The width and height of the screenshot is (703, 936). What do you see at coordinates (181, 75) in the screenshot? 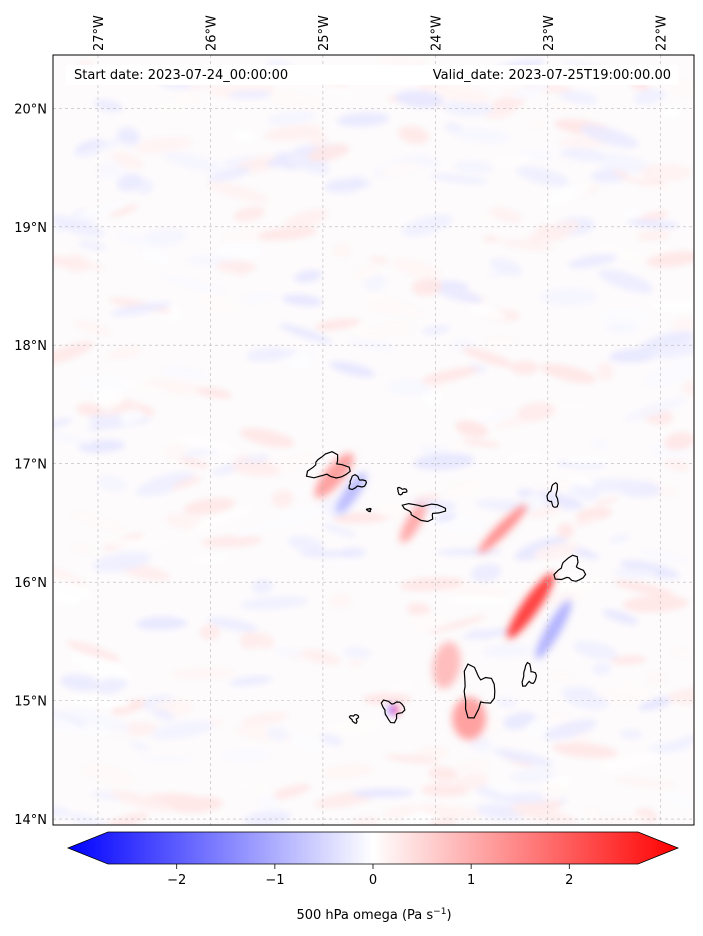
I see `start-date-label: Start date: 2023-07-24_00:00:00` at bounding box center [181, 75].